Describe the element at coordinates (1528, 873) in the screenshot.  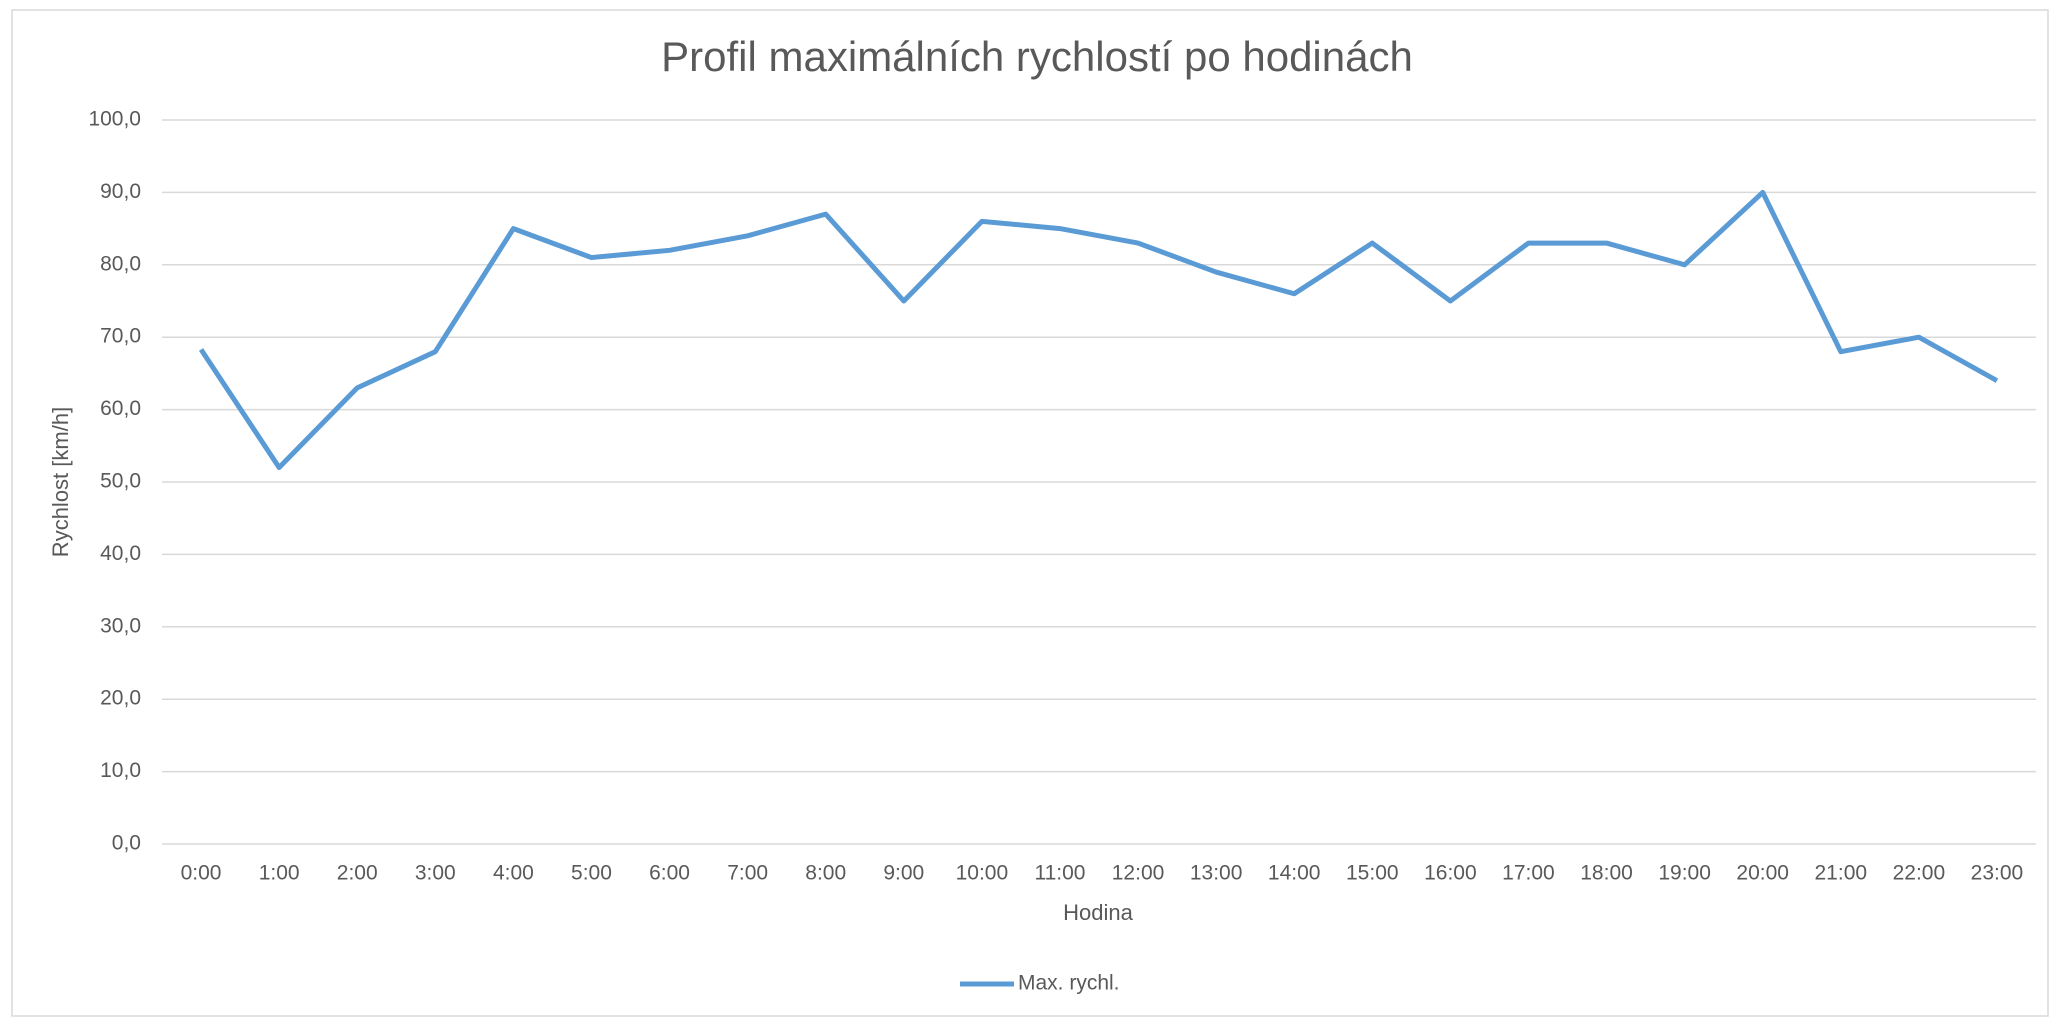
I see `x-tick-label: 17:00` at that location.